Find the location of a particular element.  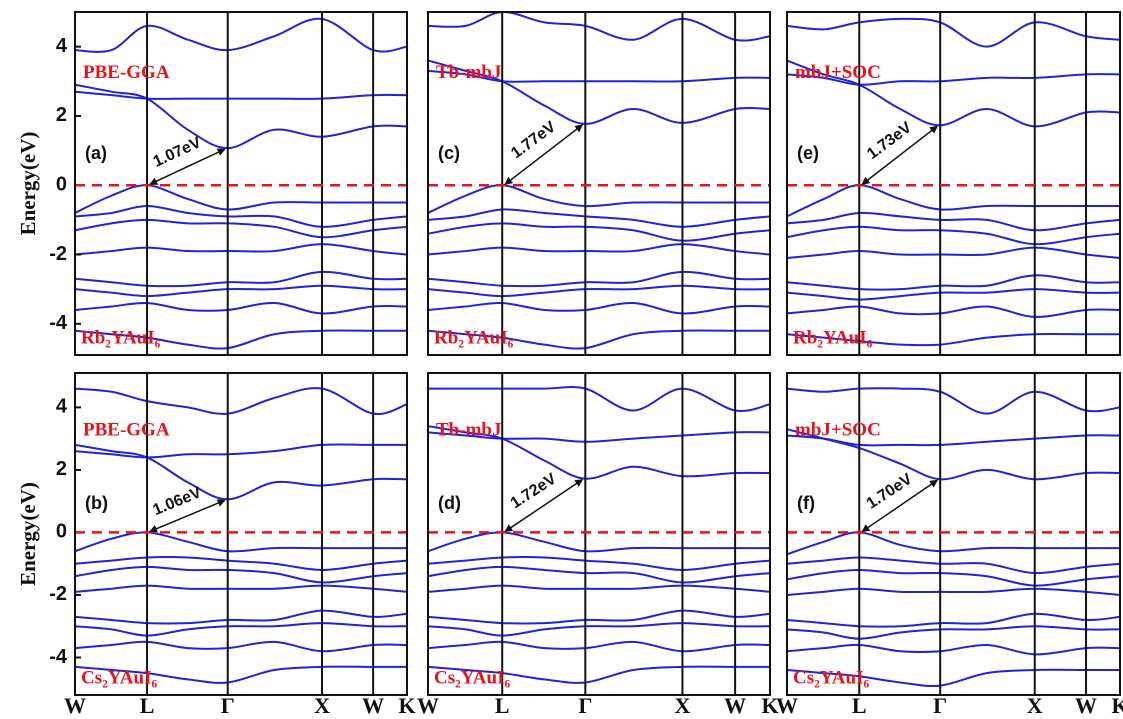

panel-label: (b) is located at coordinates (96, 503).